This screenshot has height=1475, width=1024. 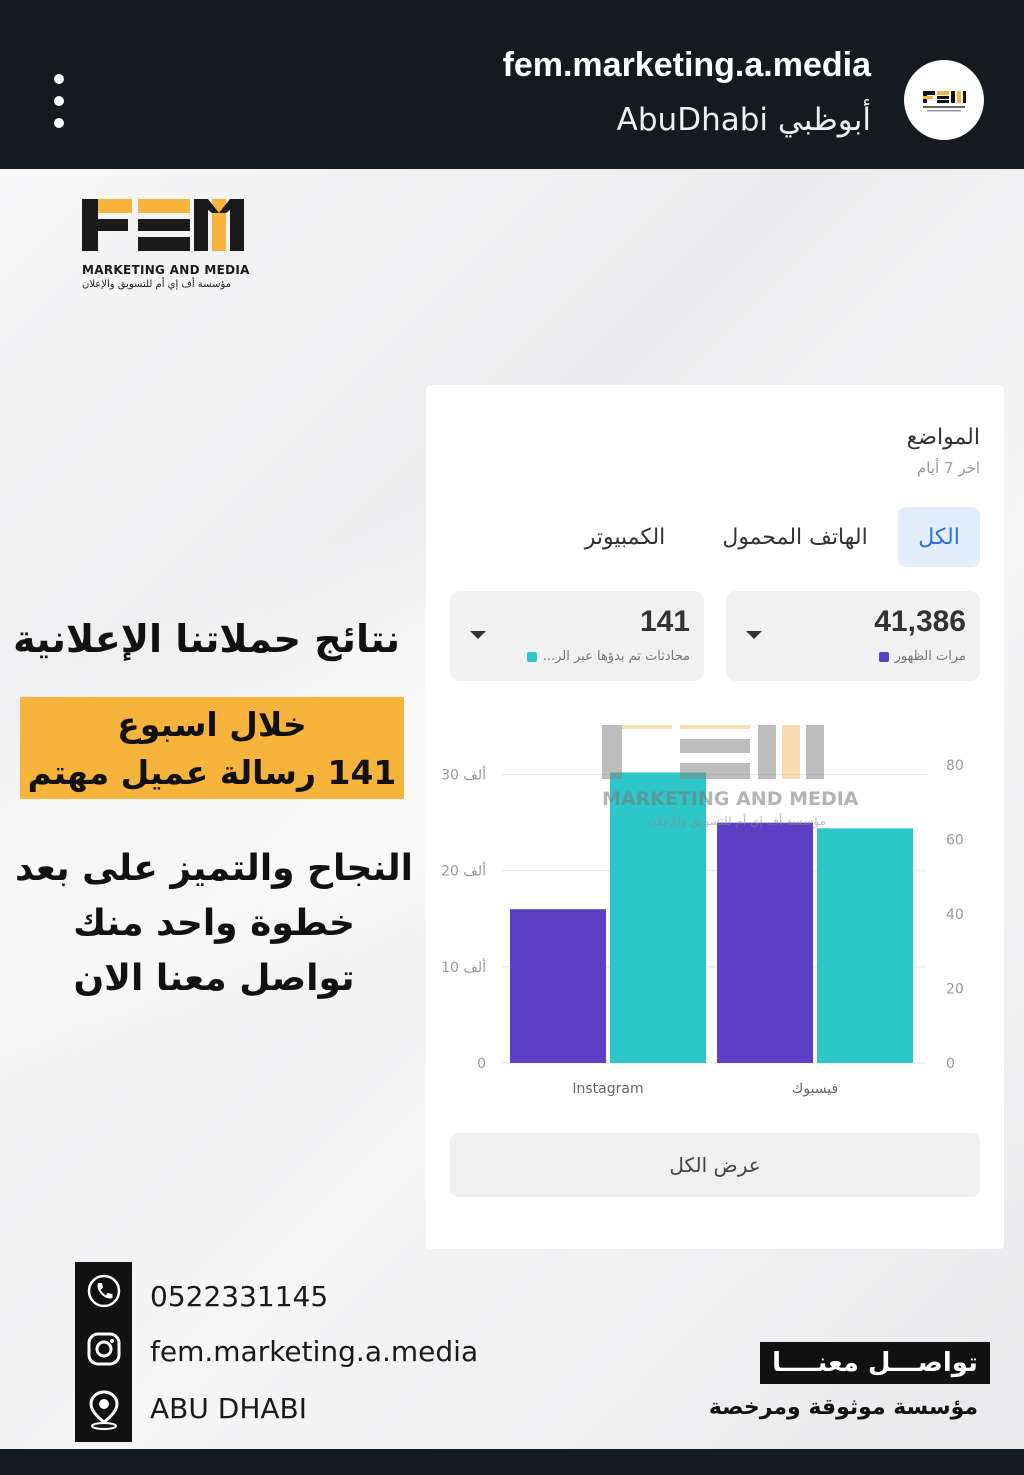 I want to click on map-pin-icon, so click(x=103, y=1410).